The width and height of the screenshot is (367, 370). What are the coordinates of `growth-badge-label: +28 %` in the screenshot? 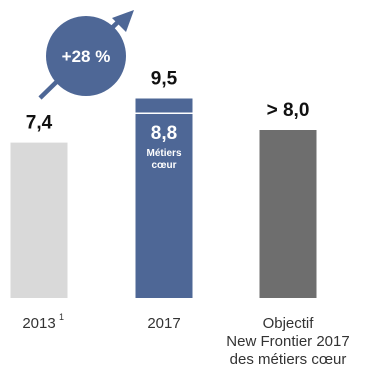 It's located at (86, 56).